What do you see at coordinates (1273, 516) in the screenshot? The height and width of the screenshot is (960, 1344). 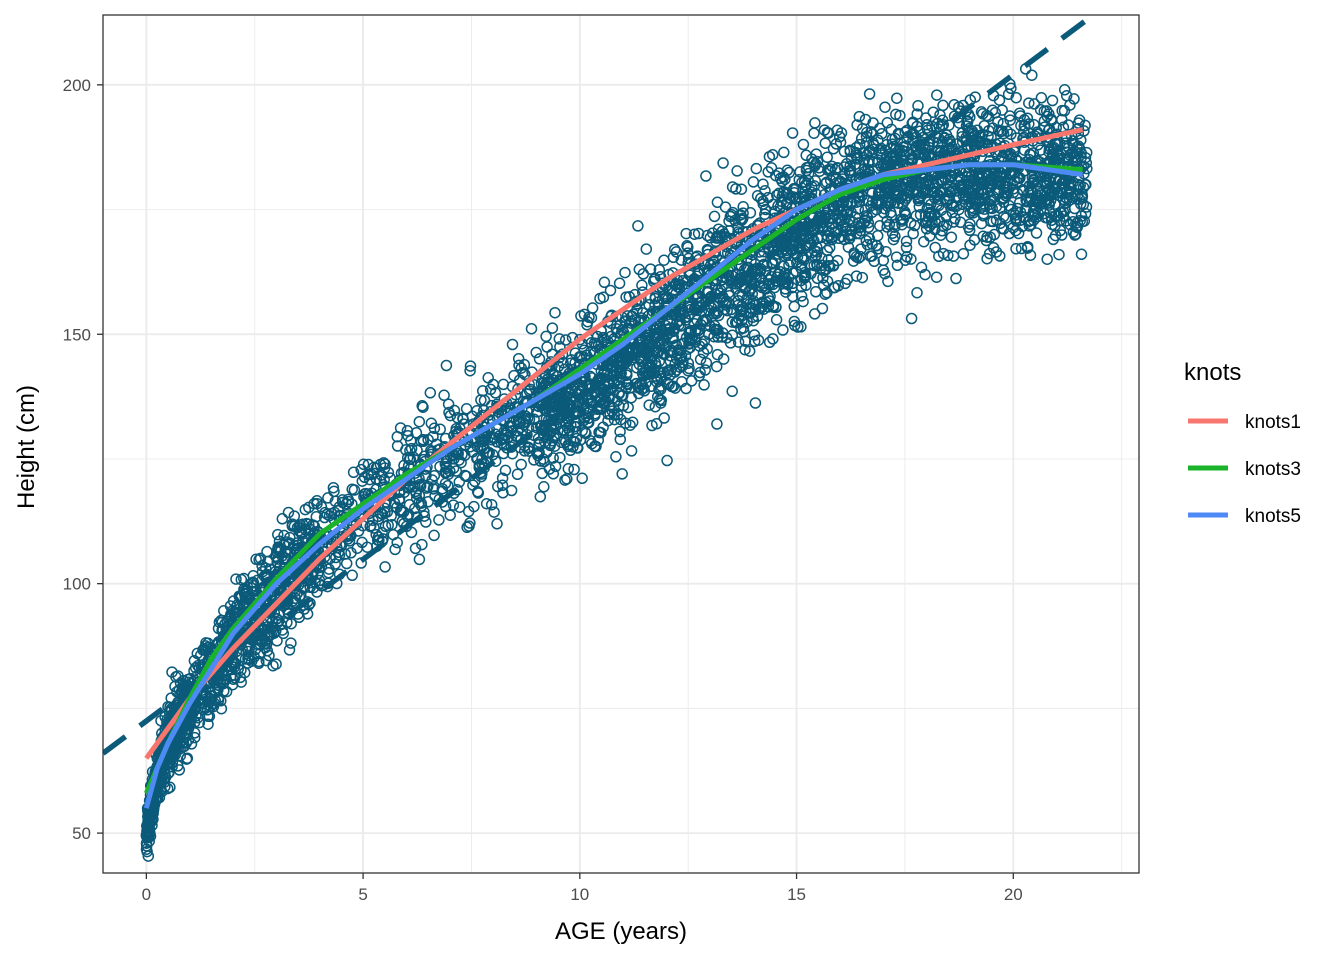 I see `legend-label-knots5: knots5` at bounding box center [1273, 516].